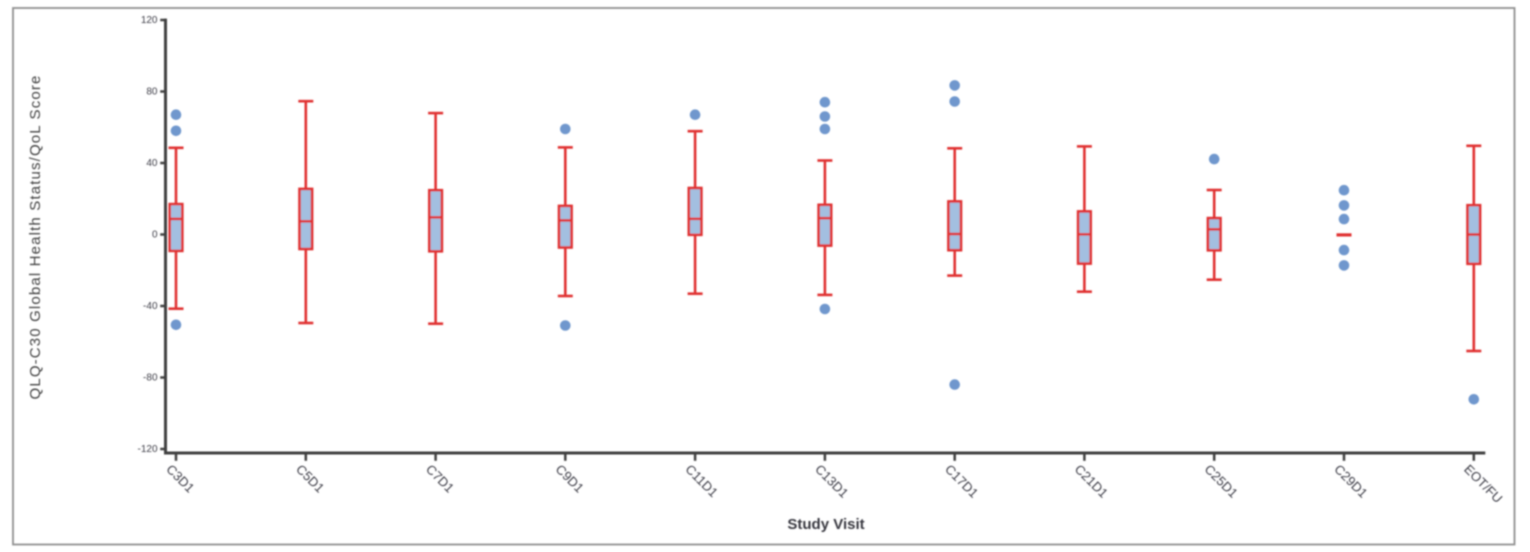  Describe the element at coordinates (147, 449) in the screenshot. I see `svg-text: -120` at that location.